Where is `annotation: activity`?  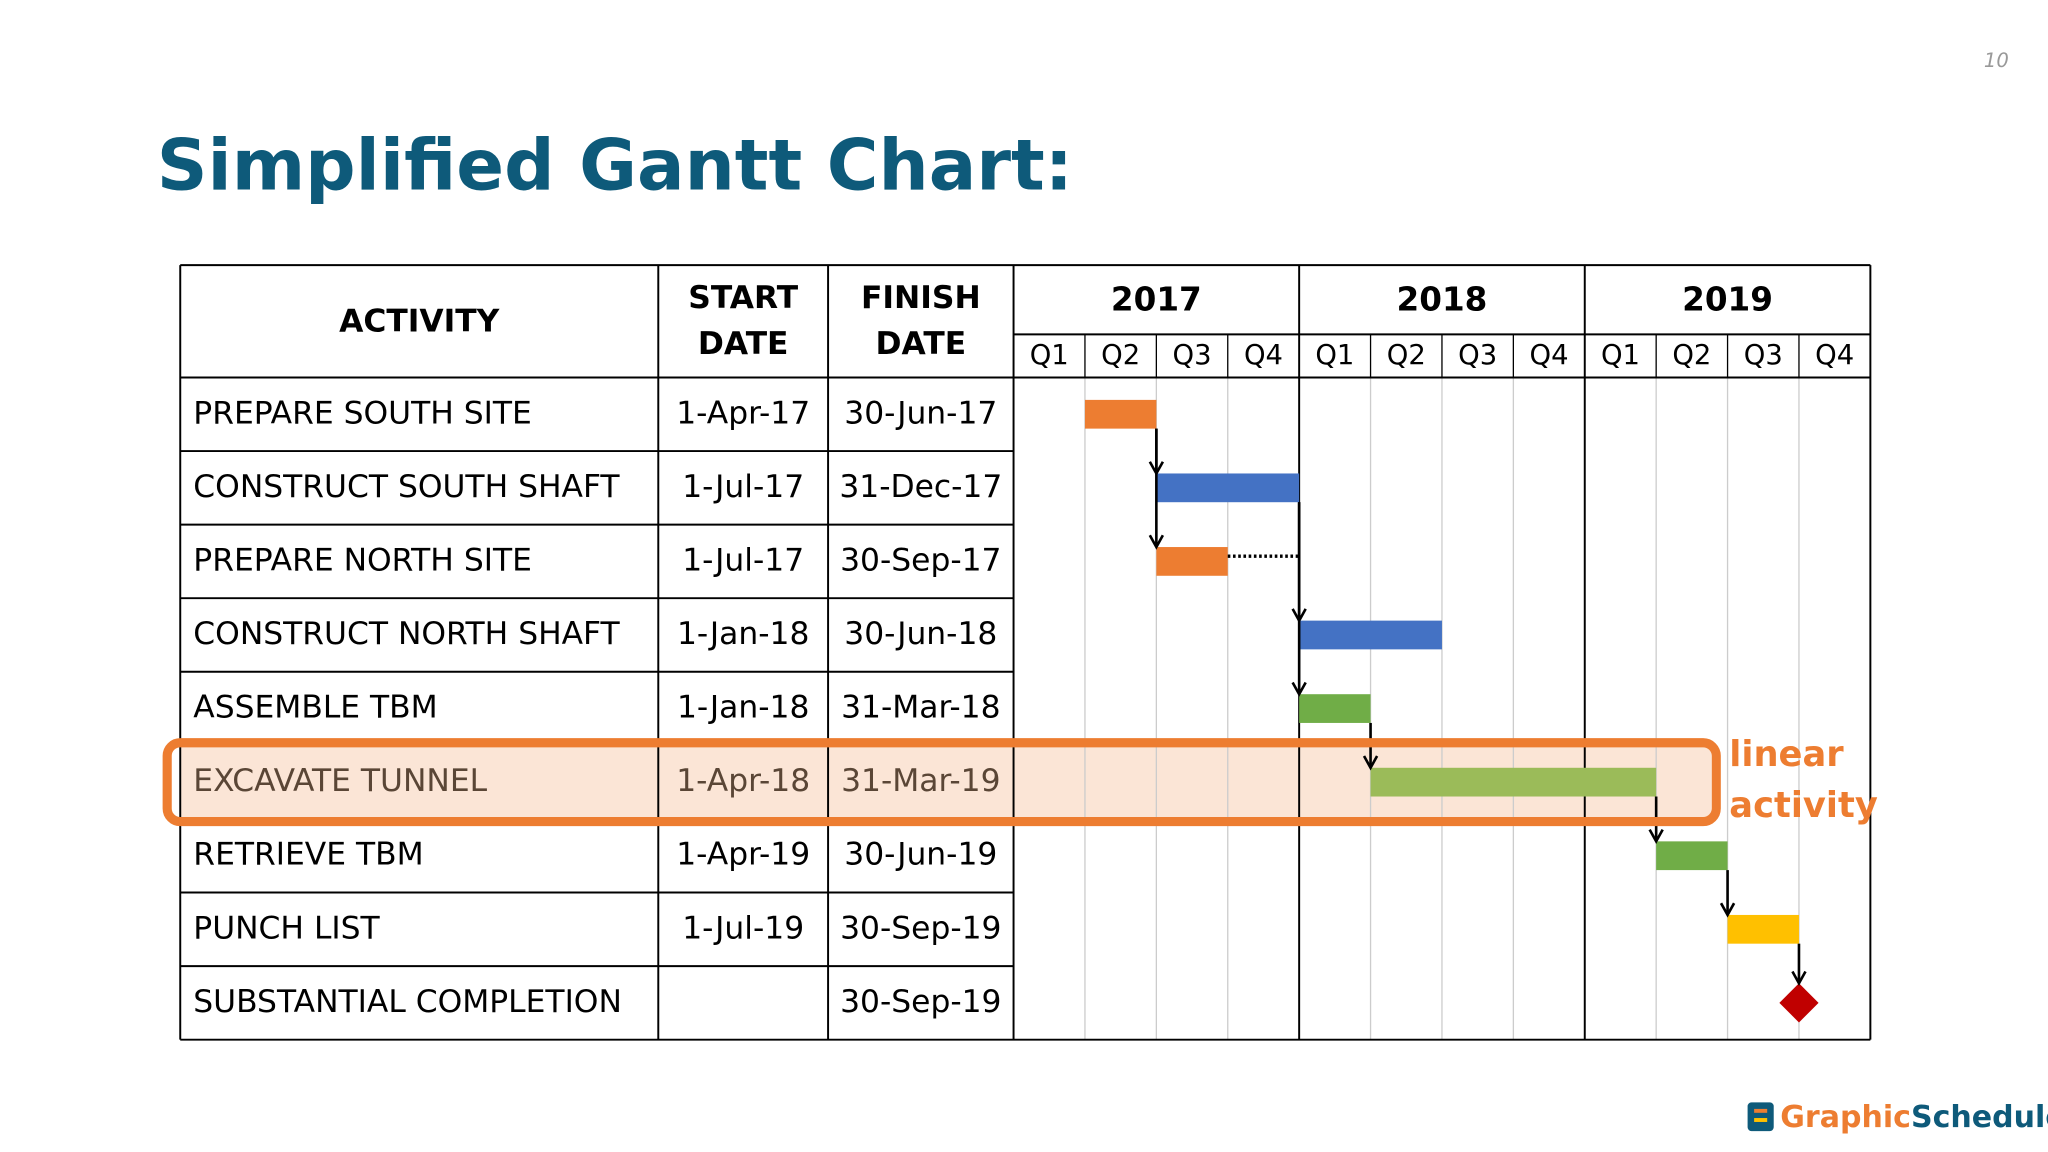 annotation: activity is located at coordinates (1803, 805).